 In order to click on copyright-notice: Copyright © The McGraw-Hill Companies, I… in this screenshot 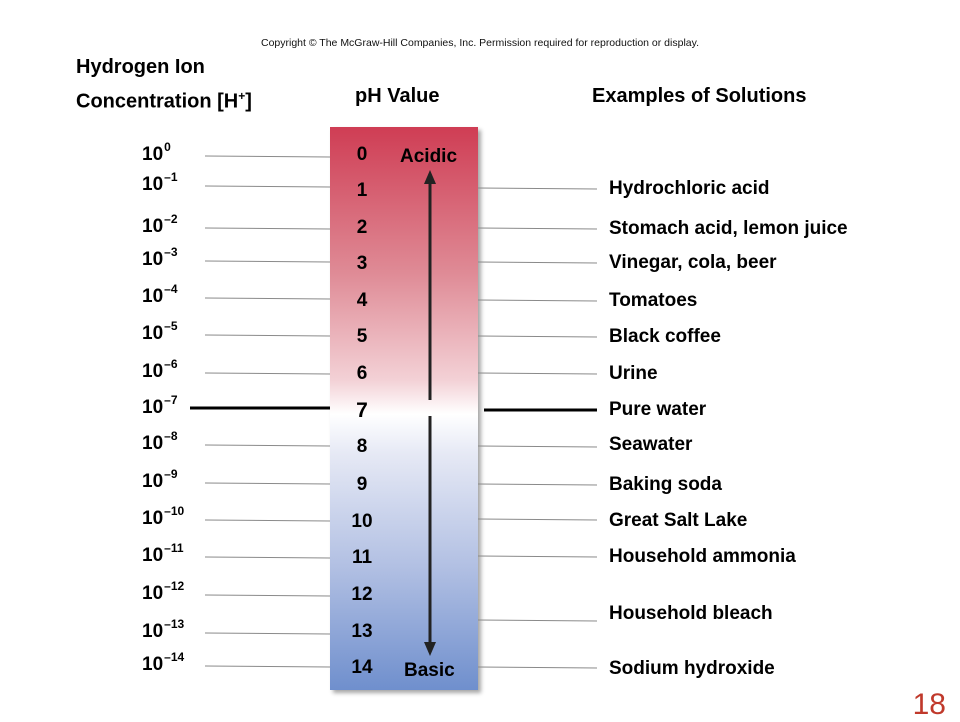, I will do `click(480, 43)`.